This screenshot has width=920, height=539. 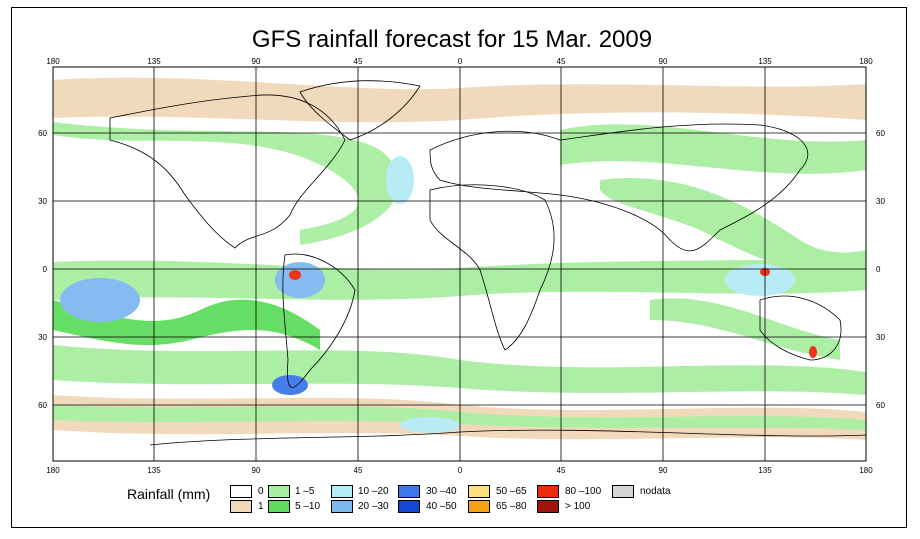 I want to click on legend-text: 80 –100, so click(x=583, y=491).